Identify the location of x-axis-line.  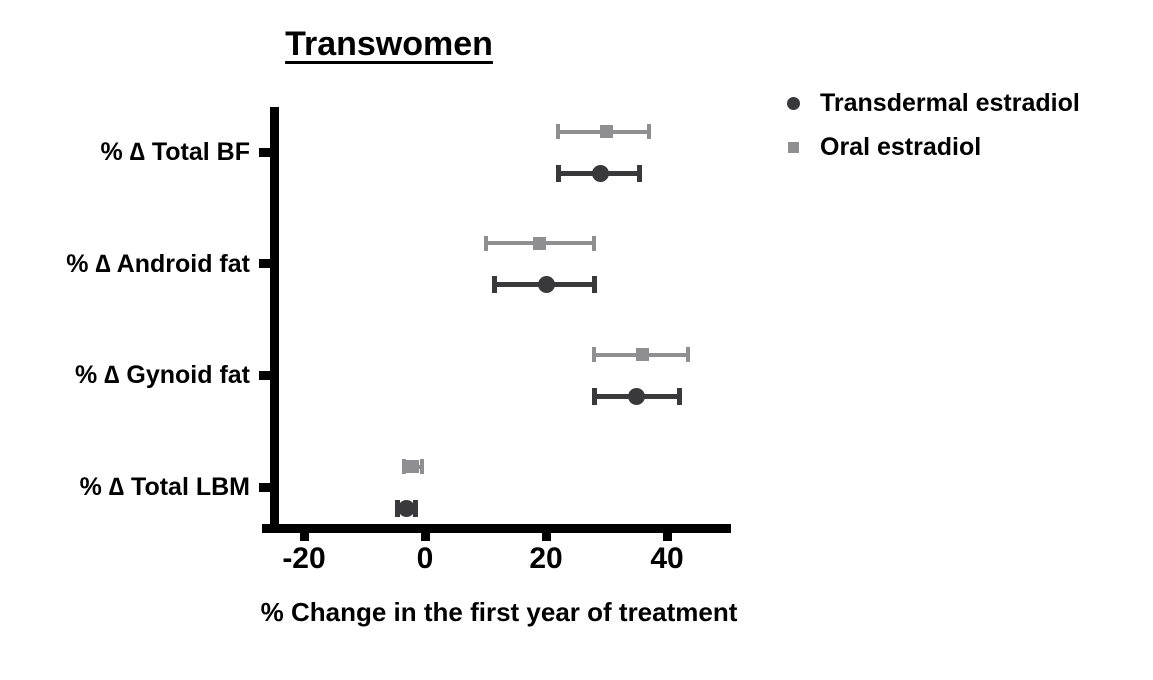
(496, 528).